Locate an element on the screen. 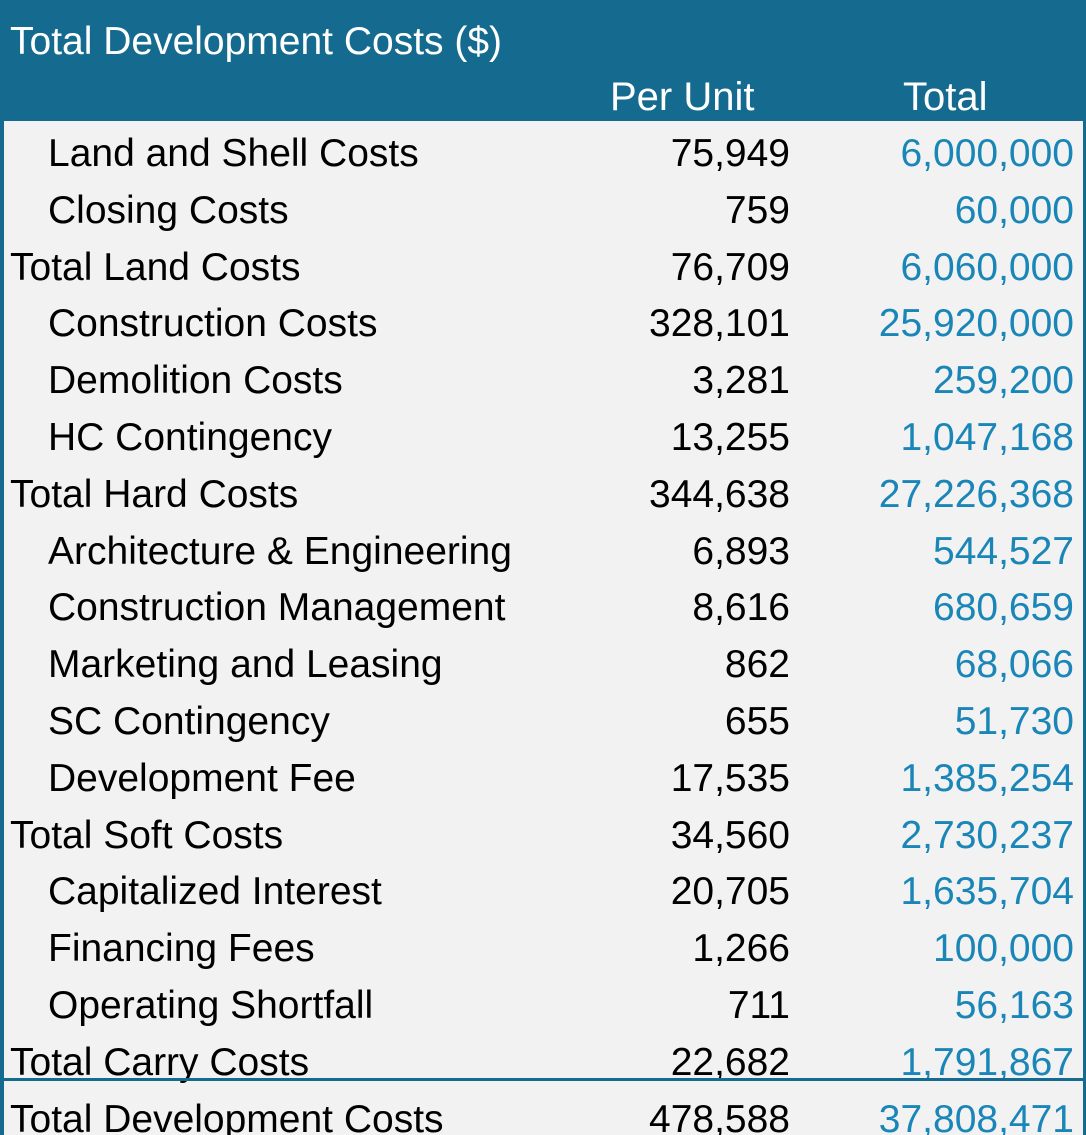 Image resolution: width=1086 pixels, height=1135 pixels. table-left-border is located at coordinates (2, 626).